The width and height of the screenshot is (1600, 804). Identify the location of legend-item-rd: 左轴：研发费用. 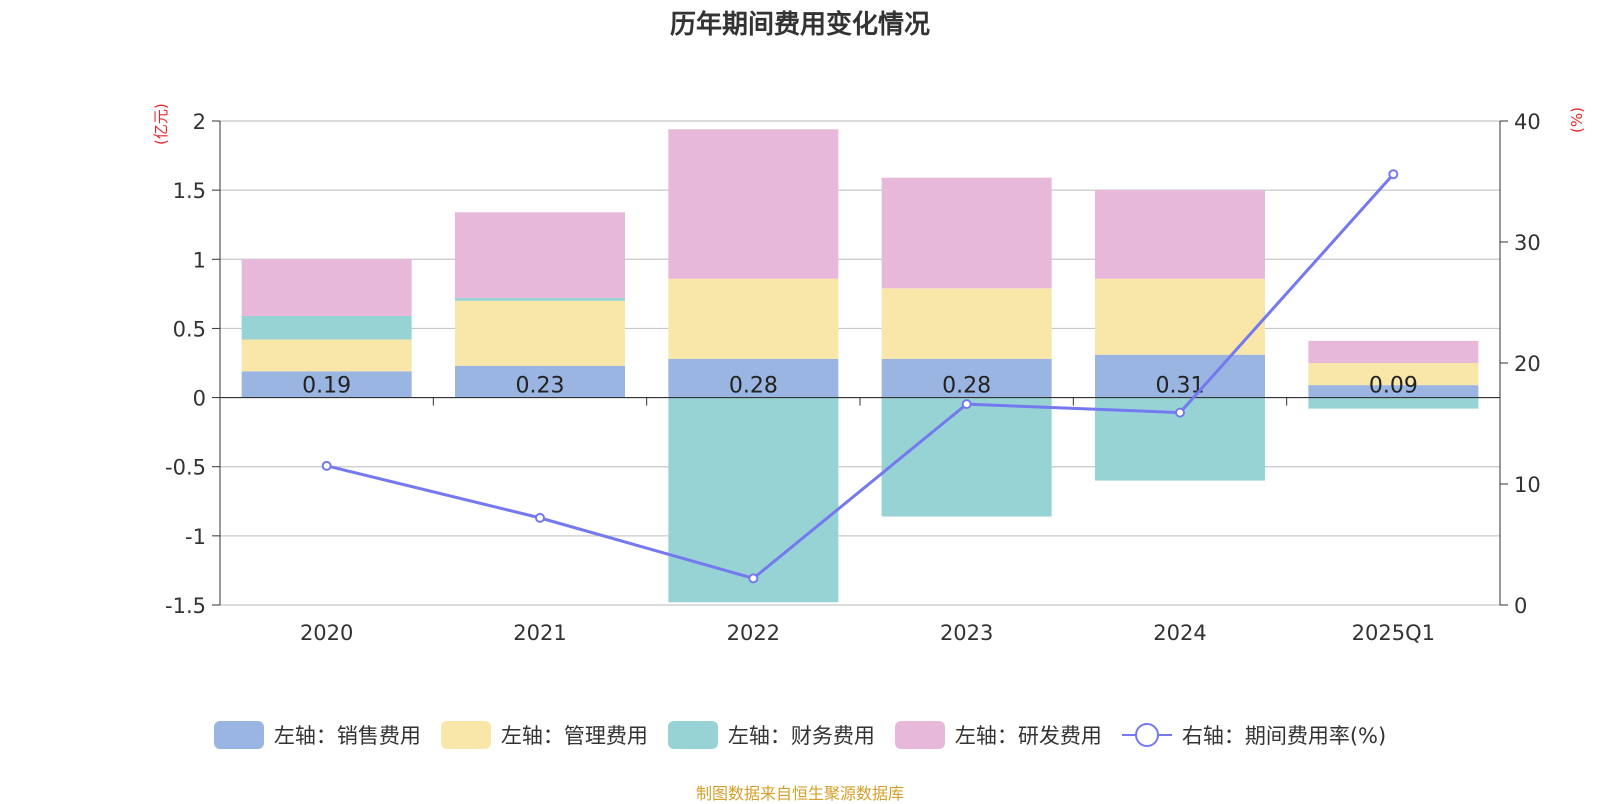
(998, 735).